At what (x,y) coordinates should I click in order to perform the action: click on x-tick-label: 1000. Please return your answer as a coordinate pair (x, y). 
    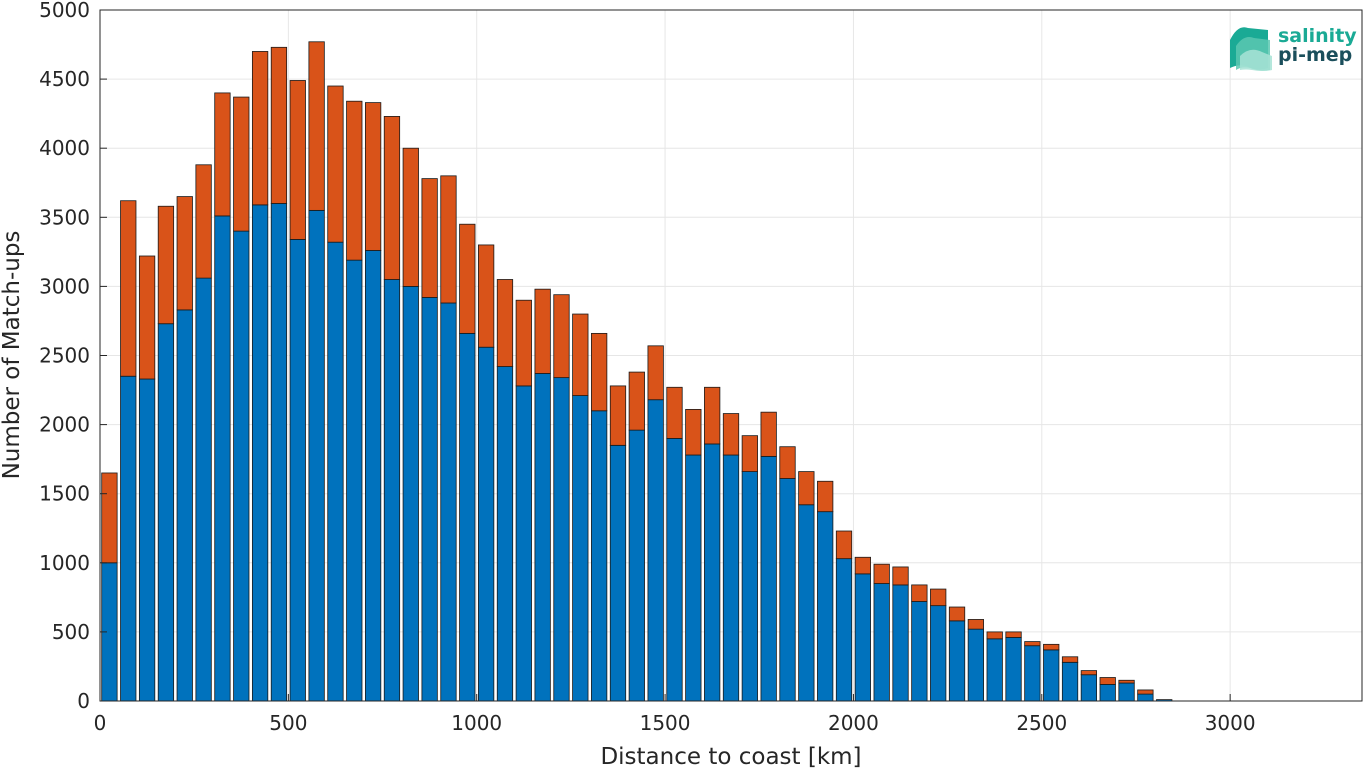
    Looking at the image, I should click on (476, 723).